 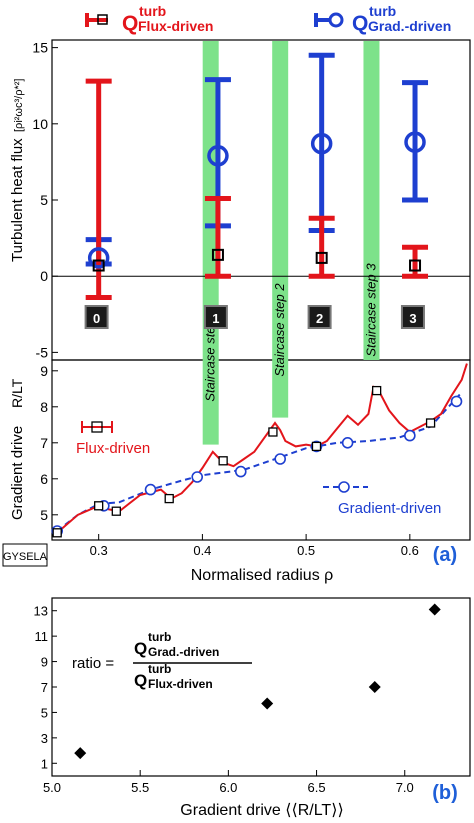 What do you see at coordinates (180, 684) in the screenshot?
I see `ratio-den-sub: Flux-driven` at bounding box center [180, 684].